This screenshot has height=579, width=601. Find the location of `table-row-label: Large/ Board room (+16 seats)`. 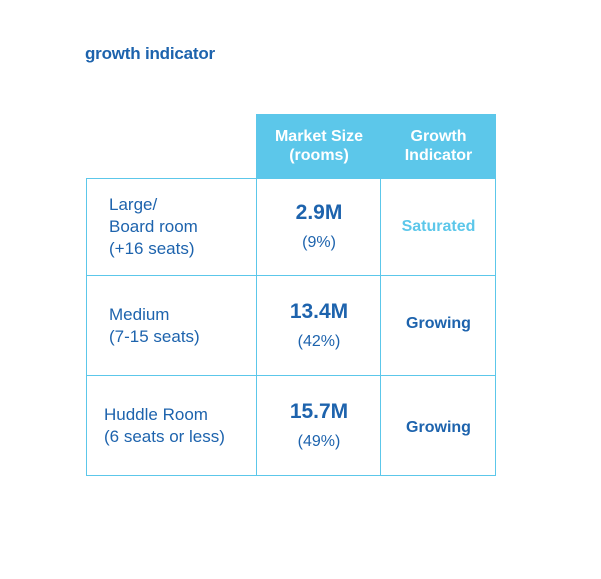

table-row-label: Large/ Board room (+16 seats) is located at coordinates (183, 226).